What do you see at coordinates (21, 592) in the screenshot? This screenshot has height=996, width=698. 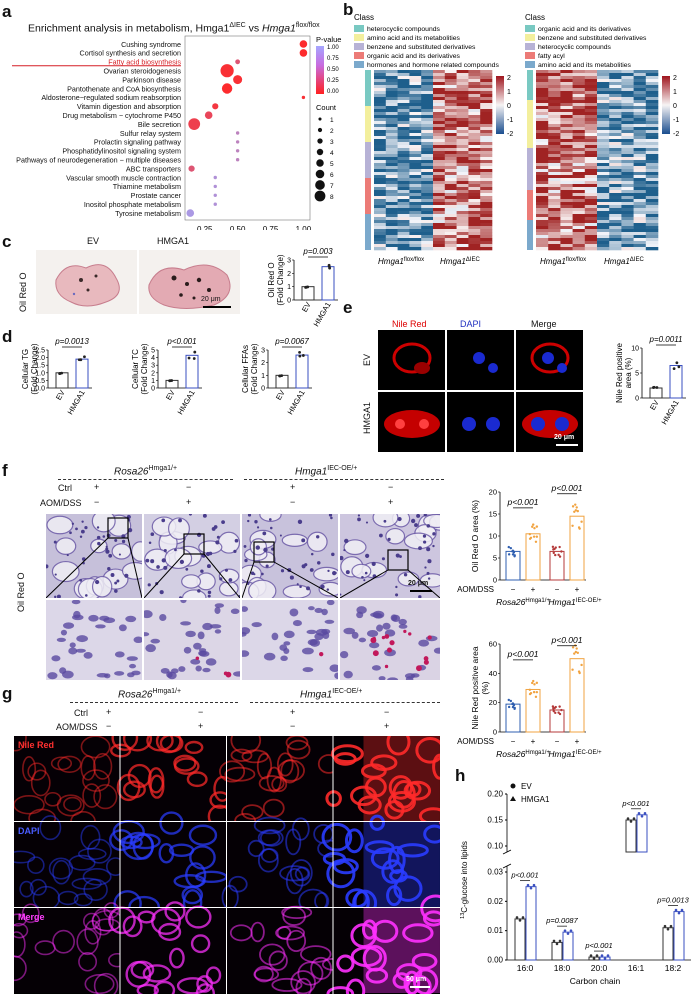 I see `panel-f-stain-label: Oil Red O` at bounding box center [21, 592].